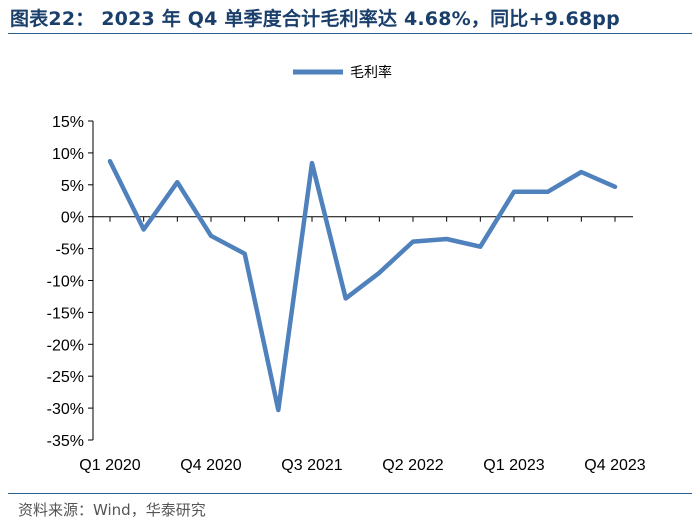 Image resolution: width=700 pixels, height=529 pixels. Describe the element at coordinates (72, 218) in the screenshot. I see `y-tick-label: 0%` at that location.